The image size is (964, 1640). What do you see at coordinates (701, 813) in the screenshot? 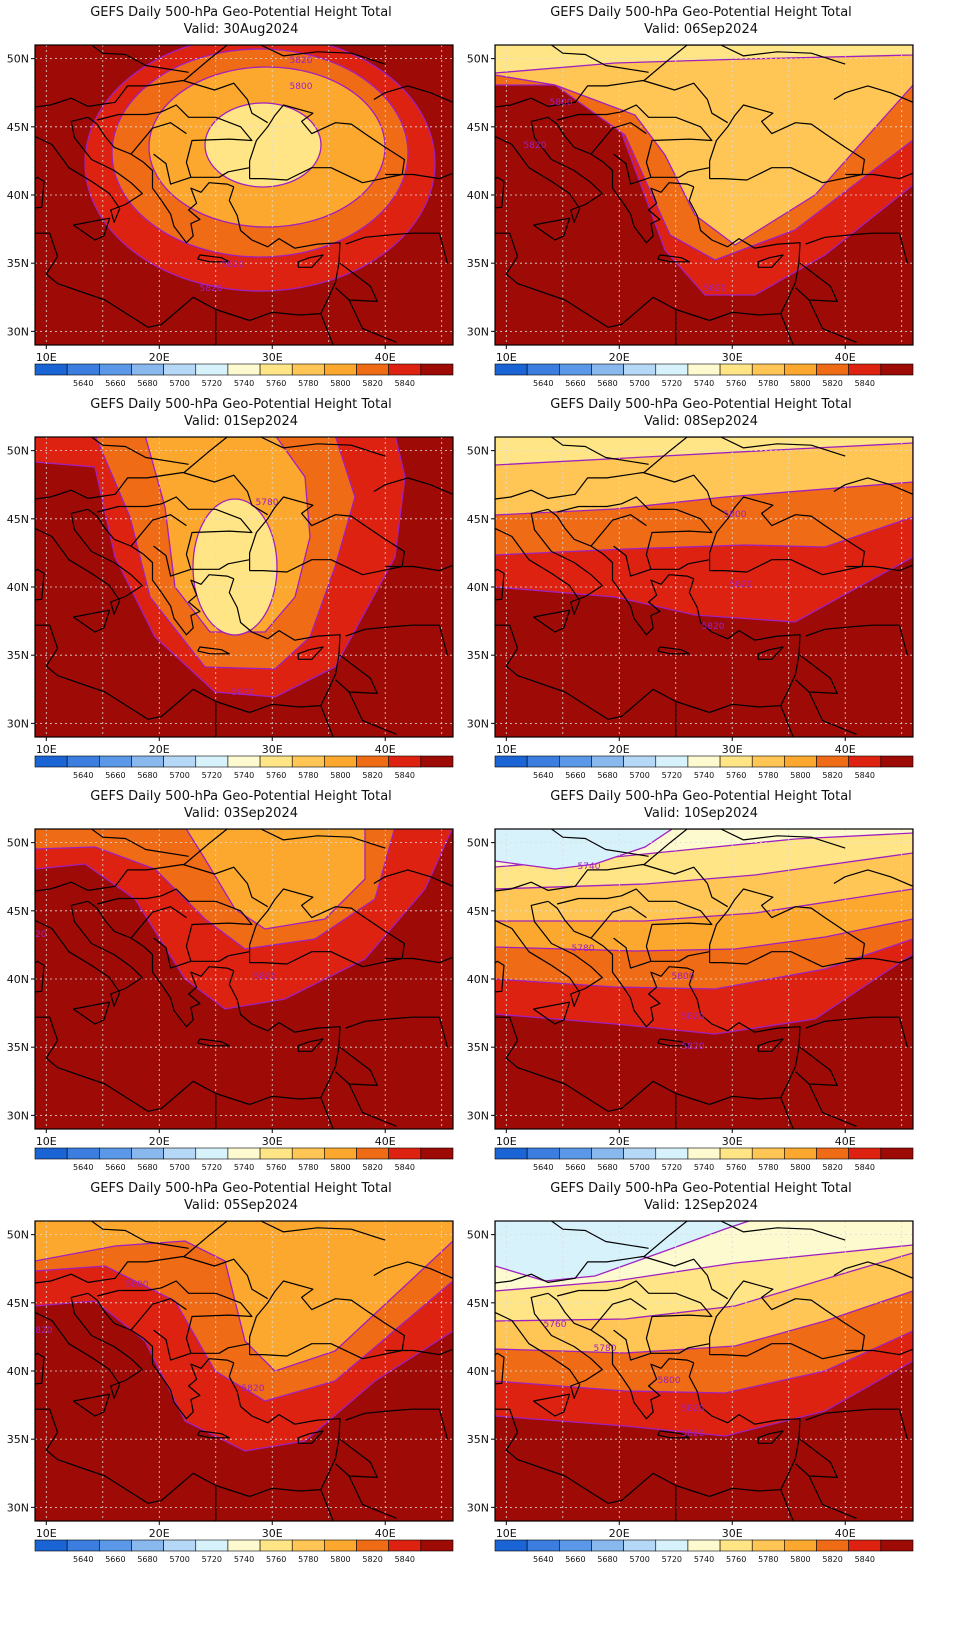
I see `panel-valid-date: Valid: 10Sep2024` at bounding box center [701, 813].